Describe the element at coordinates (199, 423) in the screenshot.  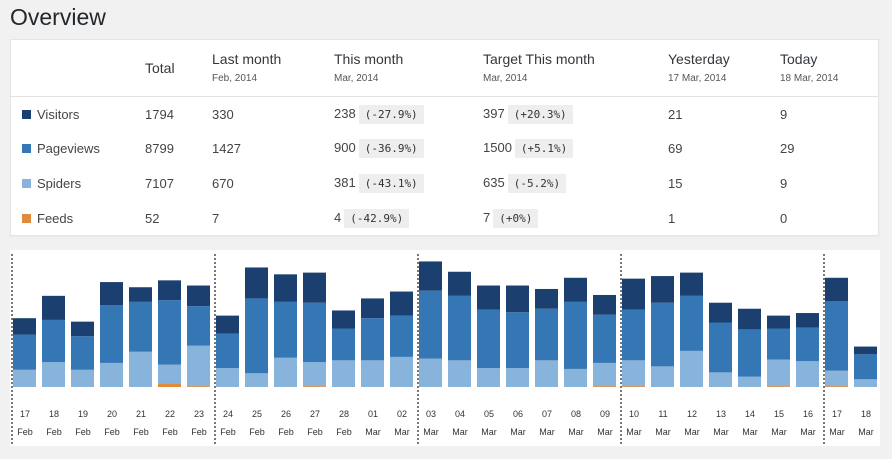
I see `x-tick-label: 23 Feb` at that location.